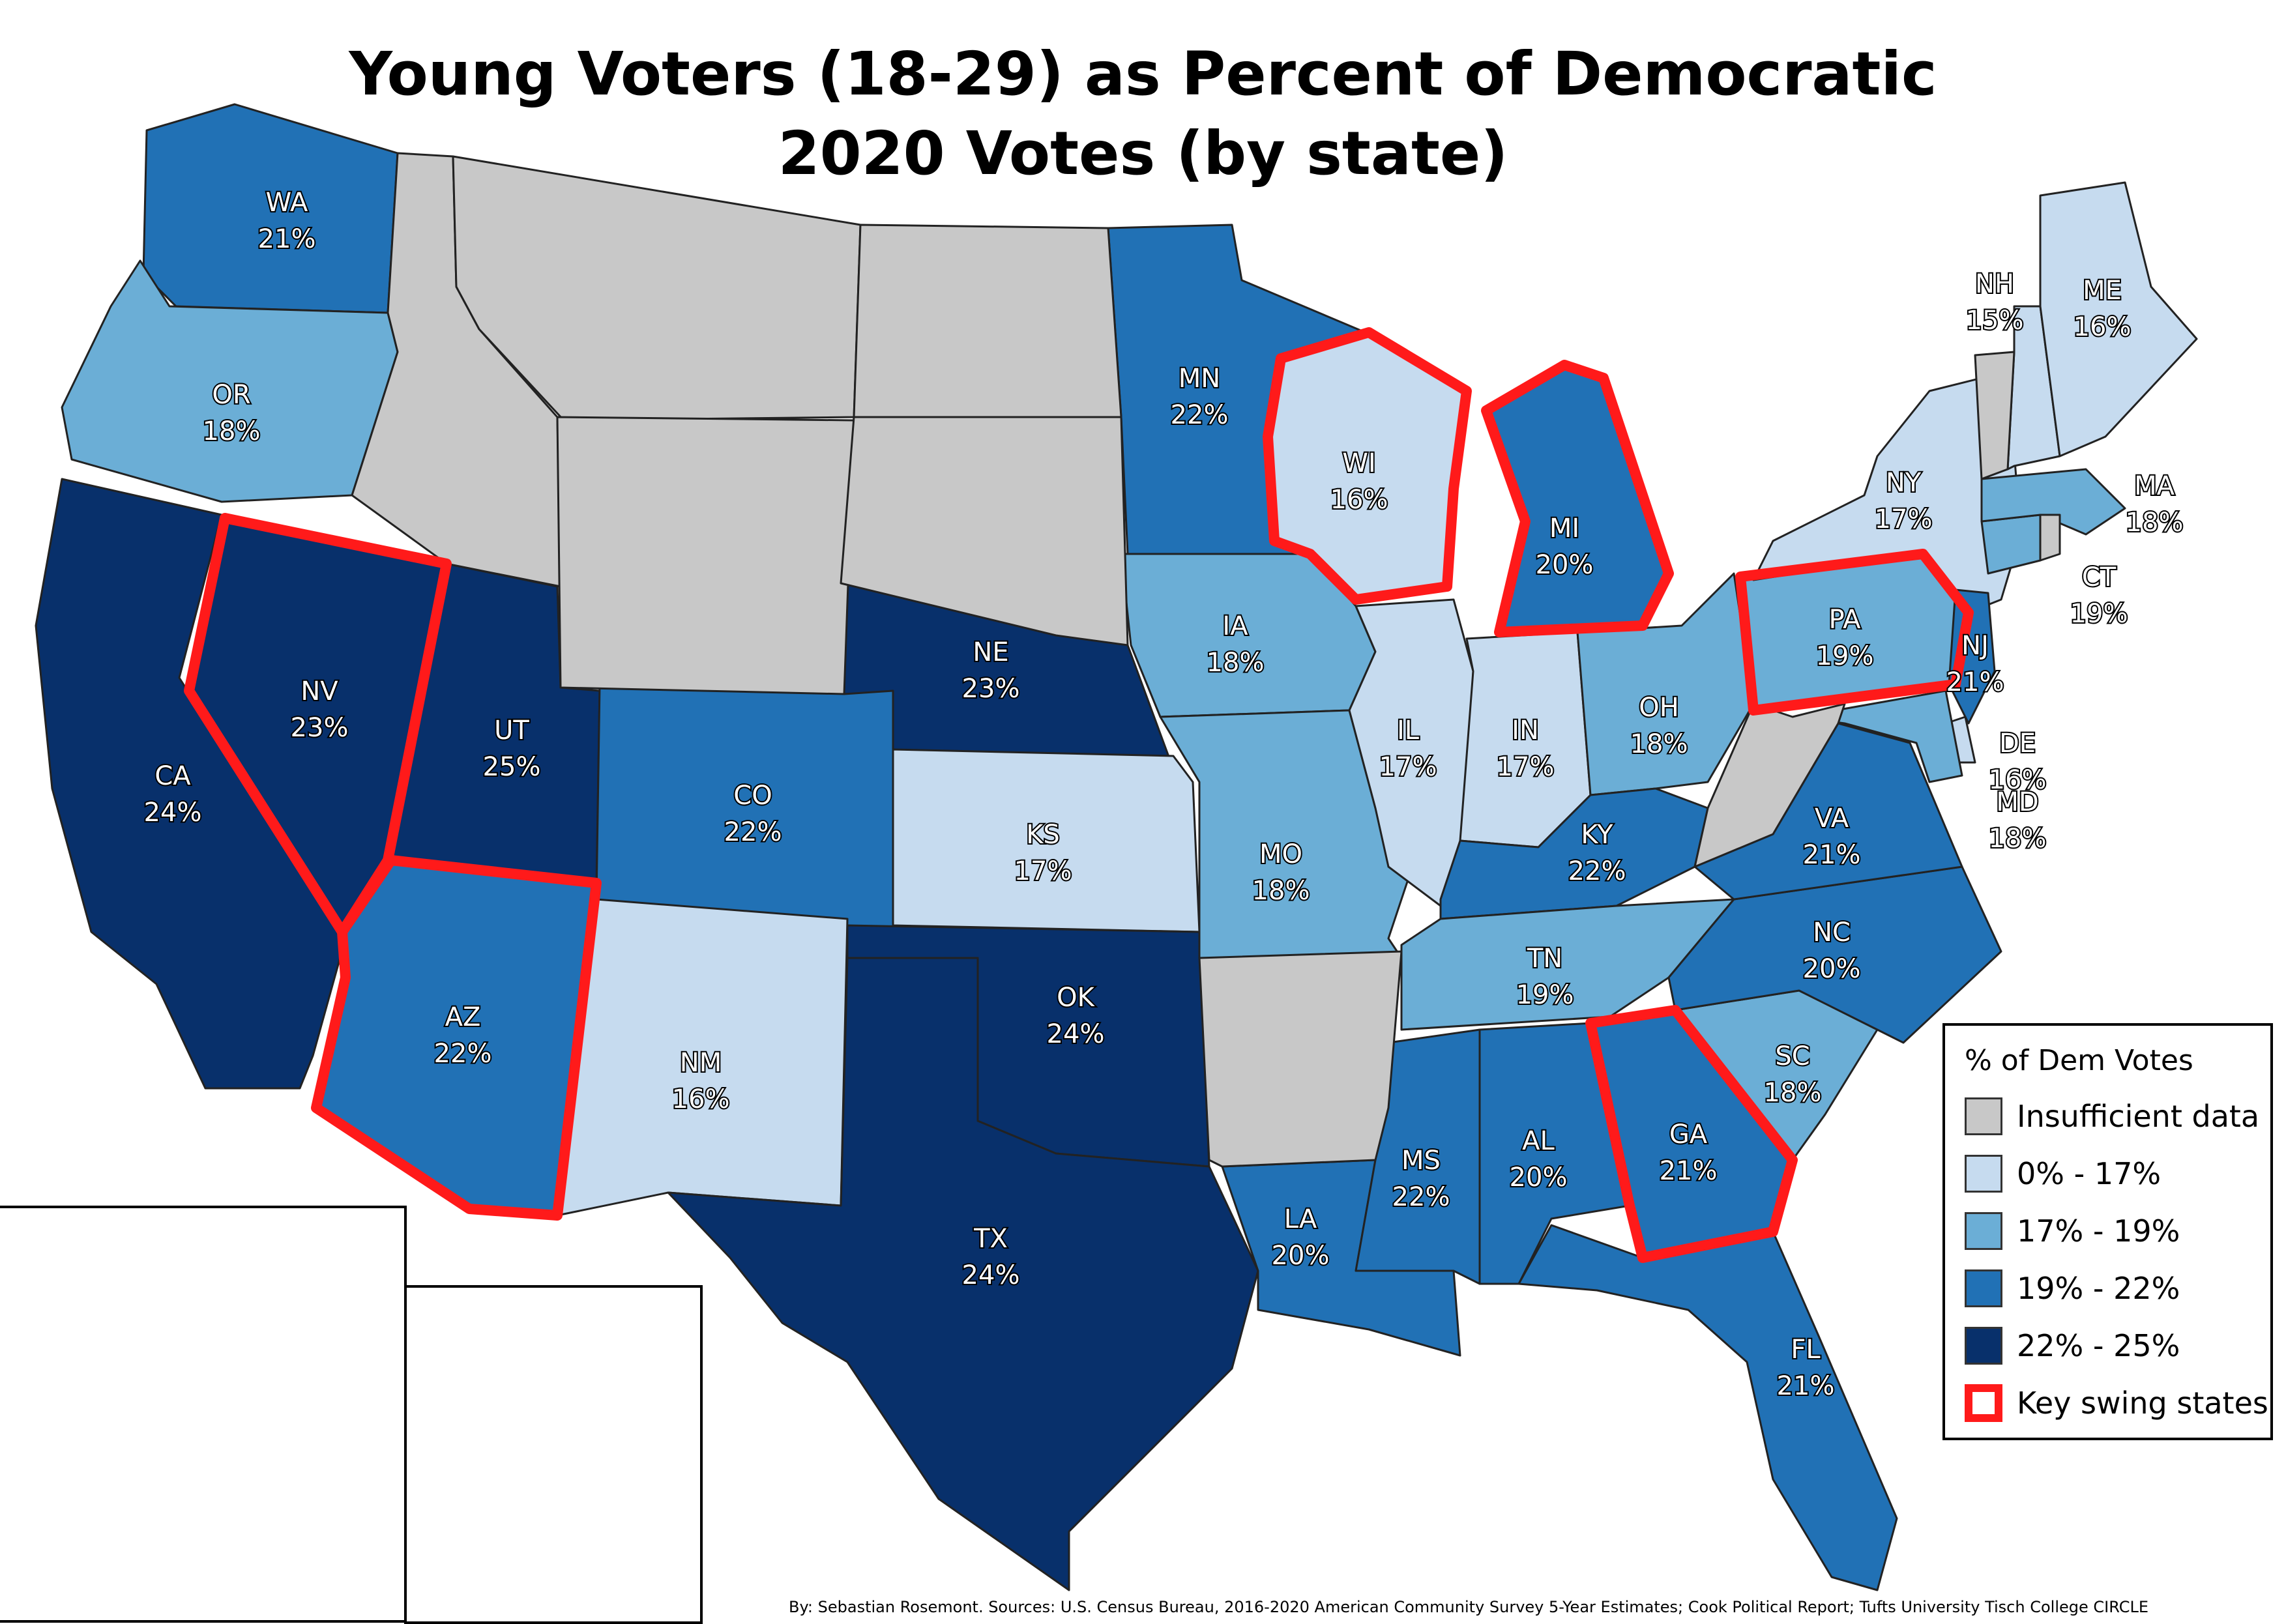 The width and height of the screenshot is (2286, 1624). Describe the element at coordinates (1832, 819) in the screenshot. I see `state-abbr-label: VA` at that location.